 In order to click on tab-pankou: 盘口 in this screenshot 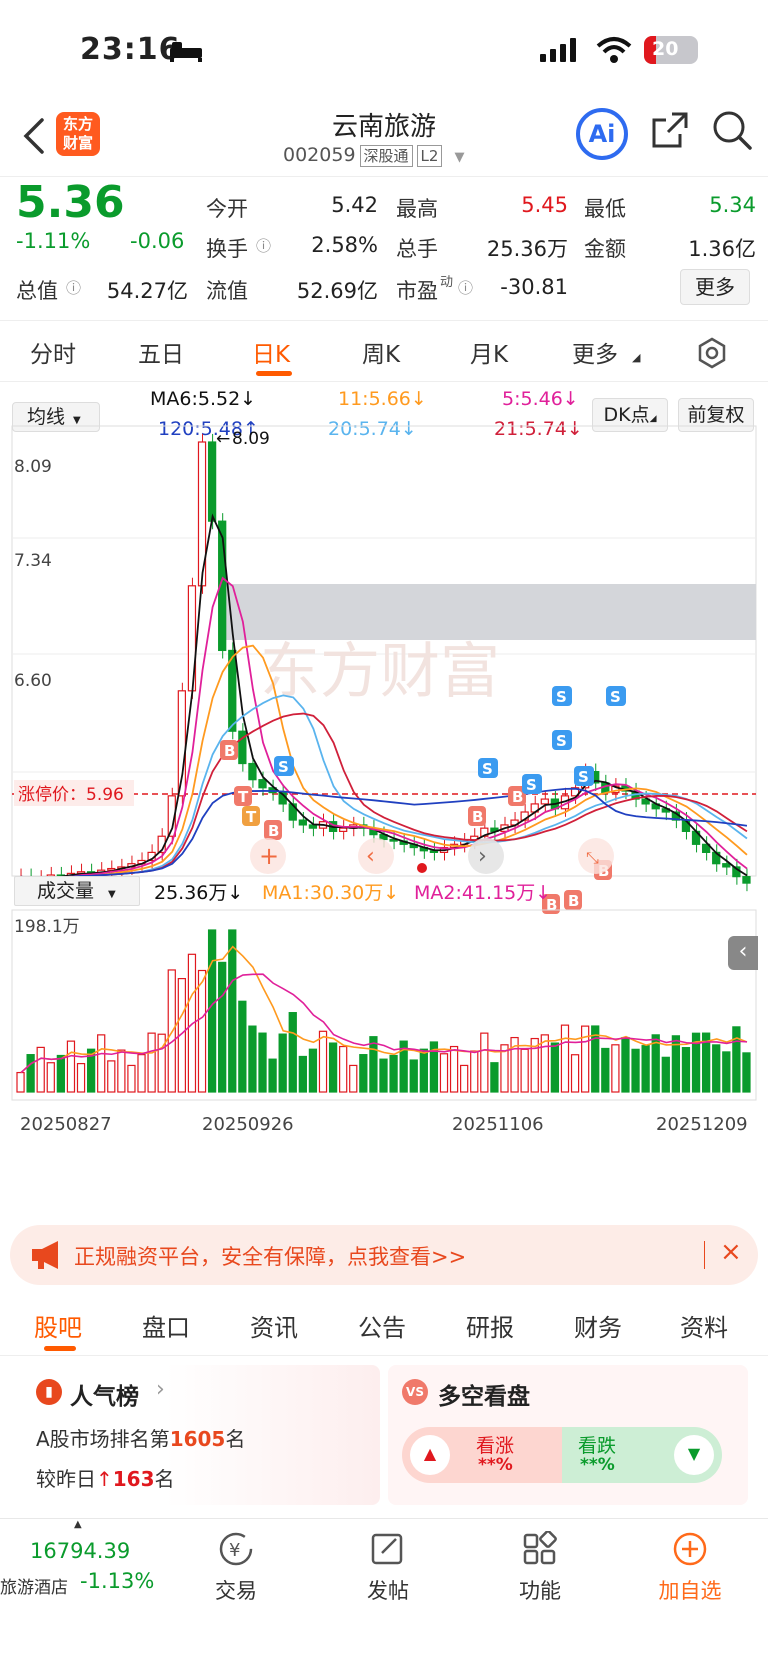, I will do `click(166, 1328)`.